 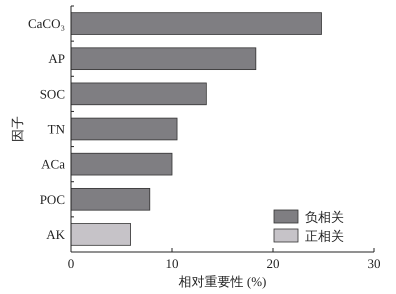 What do you see at coordinates (53, 164) in the screenshot?
I see `y-tick-label: ACa` at bounding box center [53, 164].